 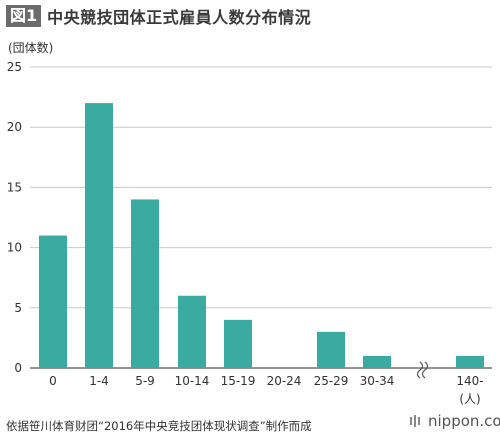 What do you see at coordinates (14, 187) in the screenshot?
I see `y-tick-label: 15` at bounding box center [14, 187].